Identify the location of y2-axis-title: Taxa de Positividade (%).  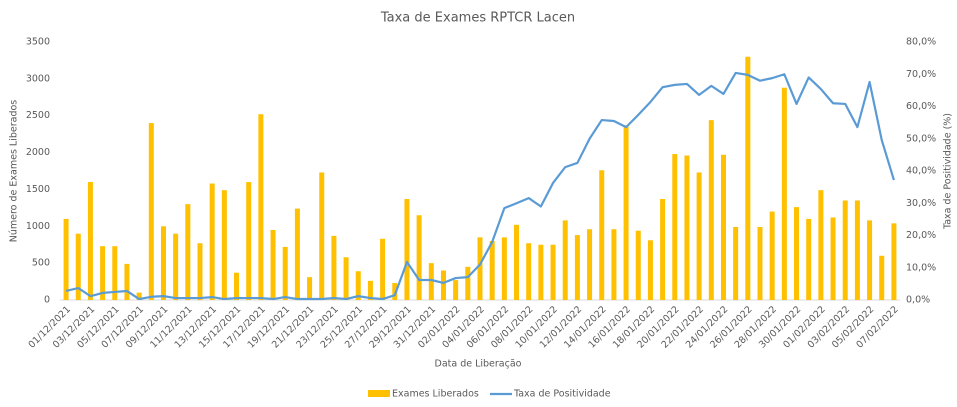
(948, 171).